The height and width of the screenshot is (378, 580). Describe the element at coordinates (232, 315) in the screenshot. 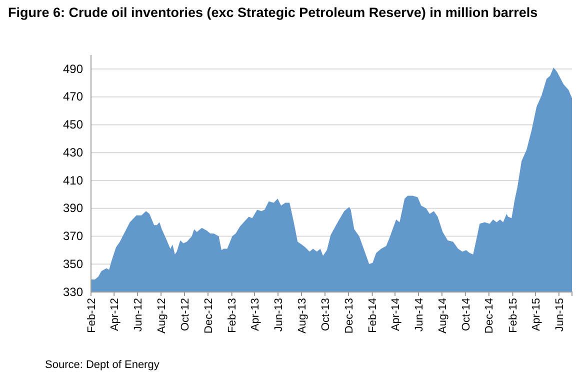

I see `x-tick-label: Feb-13` at that location.